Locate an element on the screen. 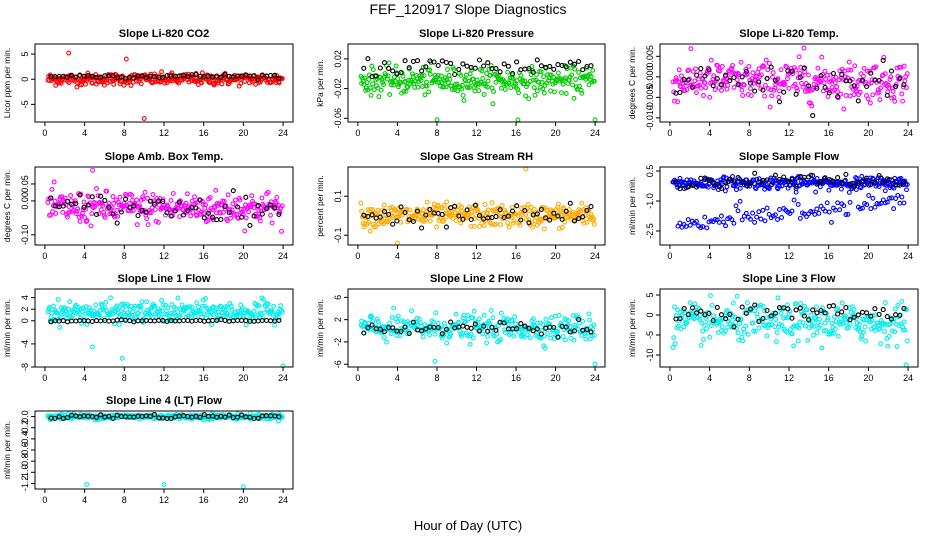  y-axis-label: ml/min per min. is located at coordinates (7, 450).